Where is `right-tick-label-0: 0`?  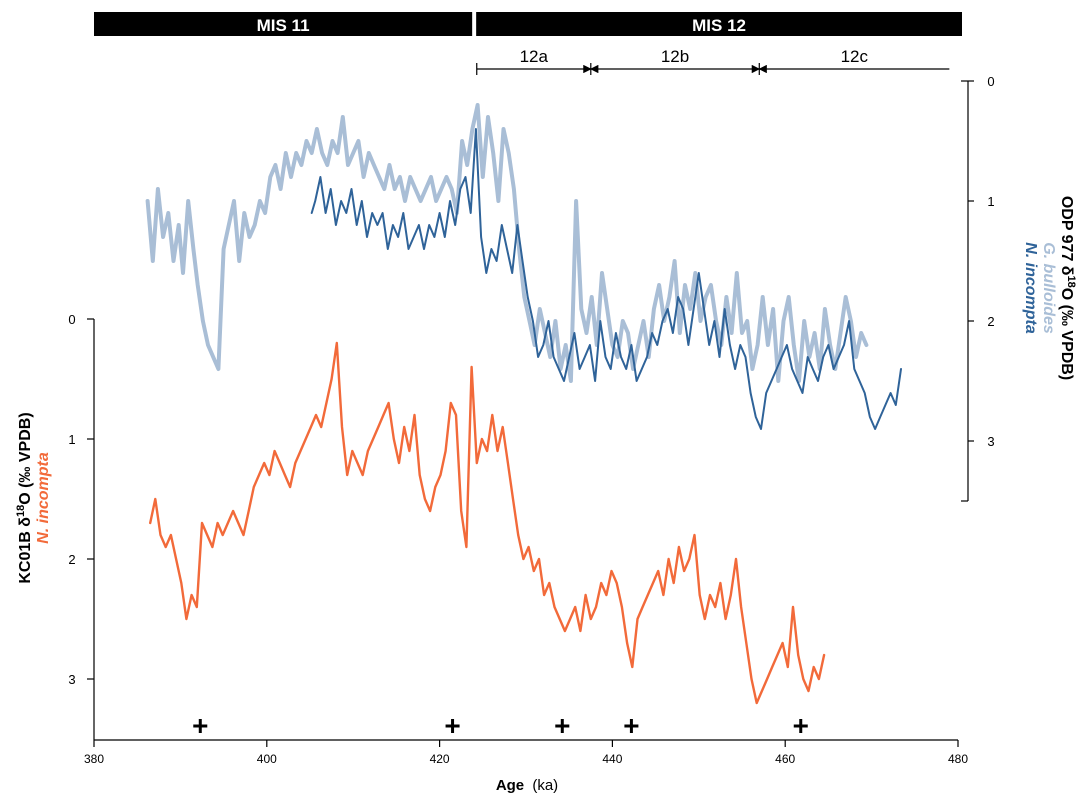 right-tick-label-0: 0 is located at coordinates (990, 81).